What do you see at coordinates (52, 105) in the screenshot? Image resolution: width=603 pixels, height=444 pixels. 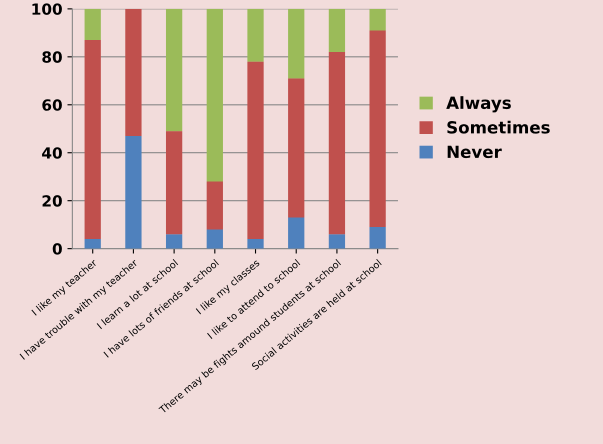 I see `y-tick-label: 60` at bounding box center [52, 105].